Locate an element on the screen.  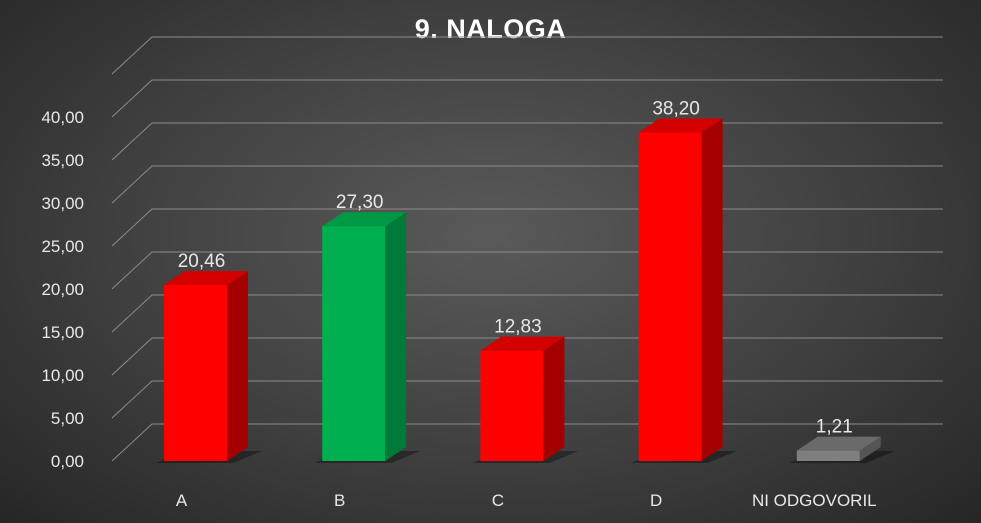
x-category-label: B is located at coordinates (339, 500).